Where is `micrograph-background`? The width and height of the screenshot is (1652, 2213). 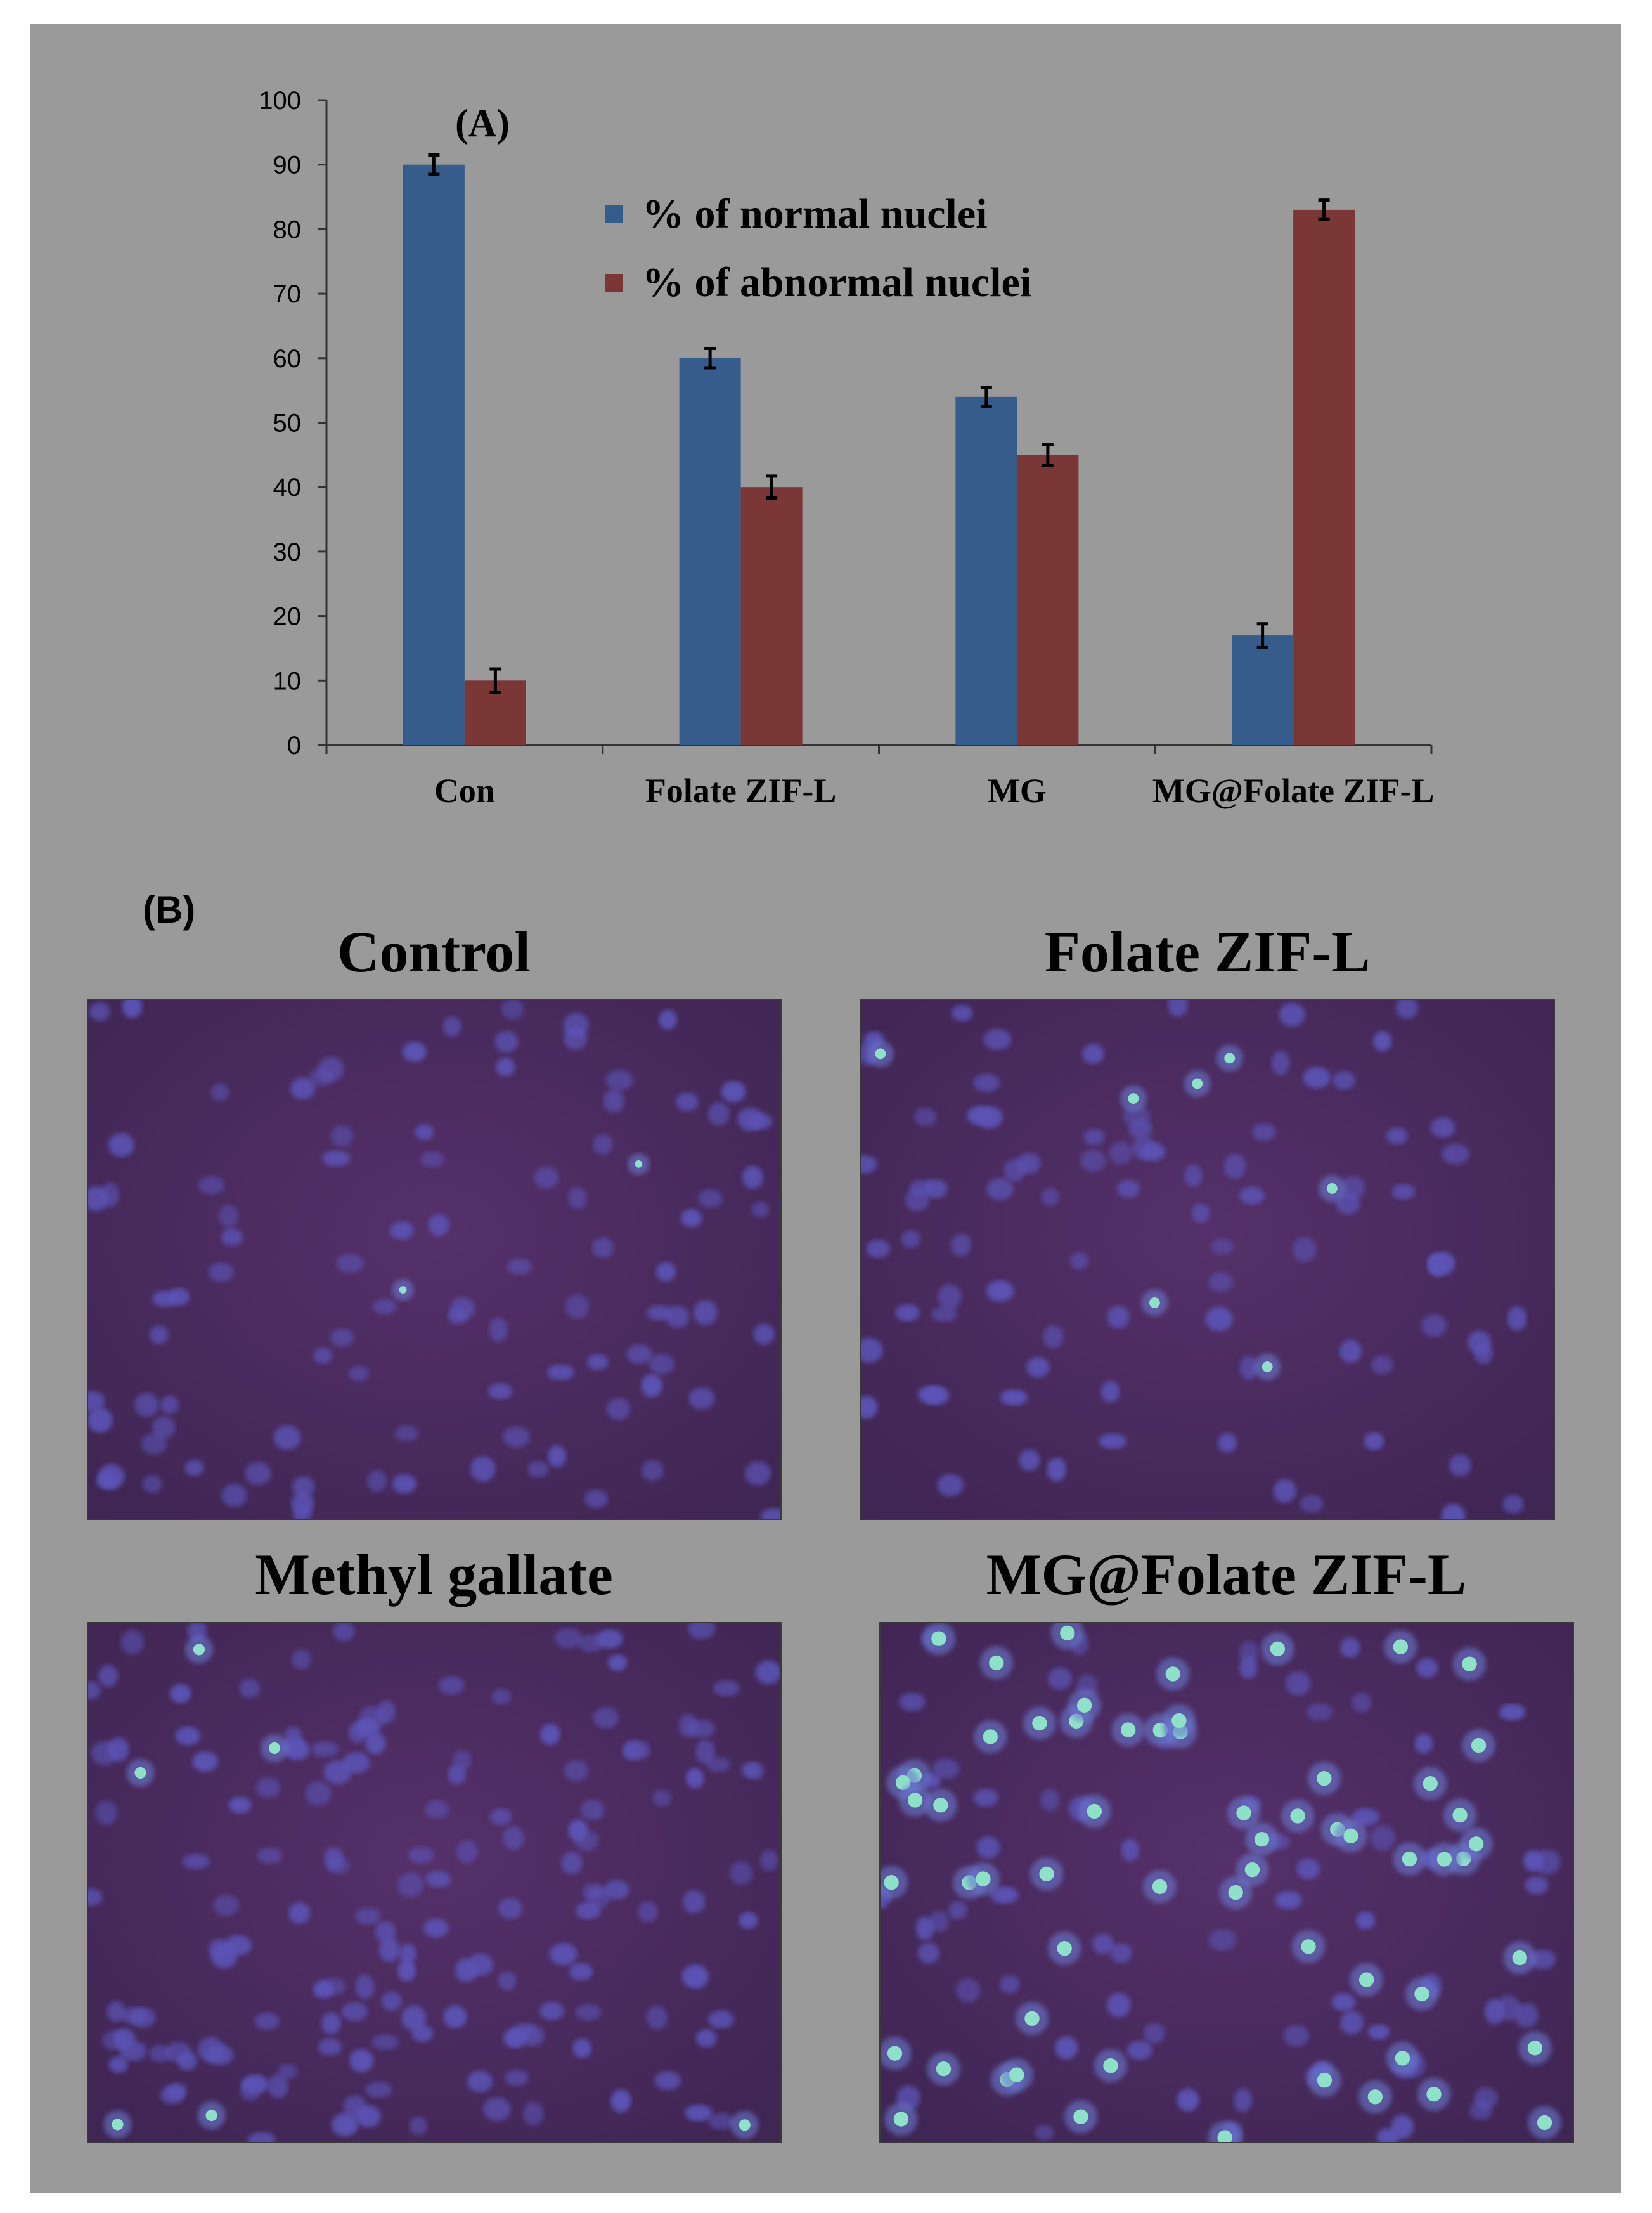 micrograph-background is located at coordinates (434, 1259).